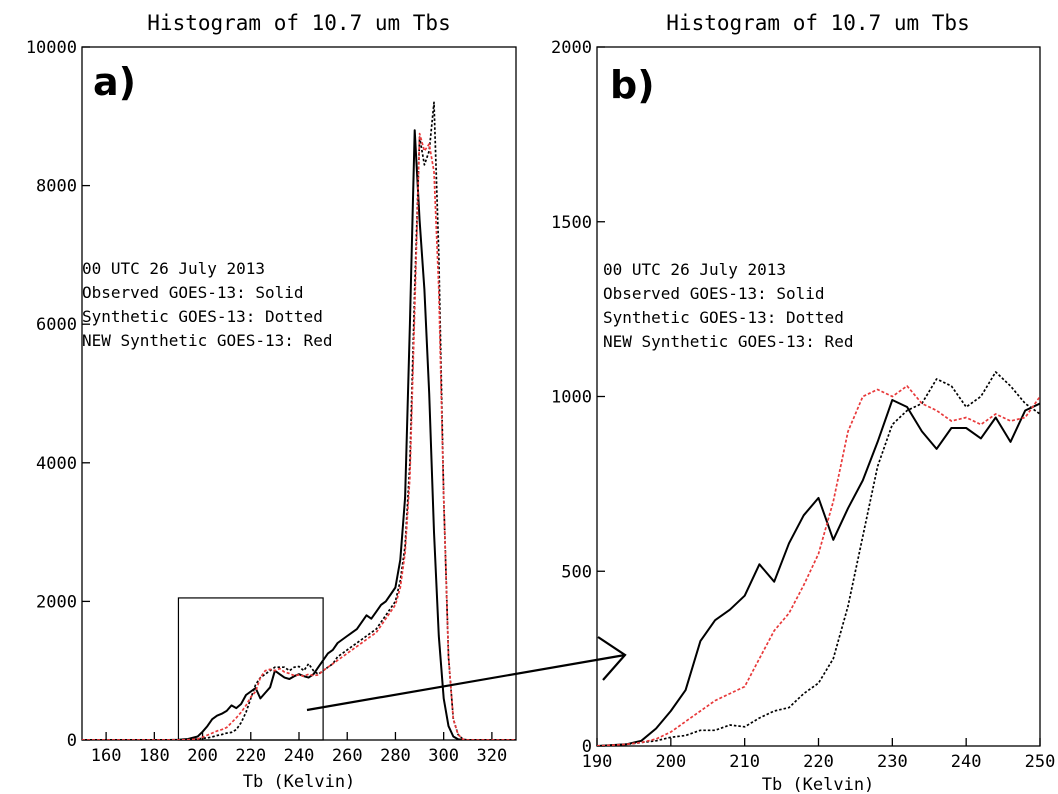  What do you see at coordinates (395, 756) in the screenshot?
I see `x-tick-label: 280` at bounding box center [395, 756].